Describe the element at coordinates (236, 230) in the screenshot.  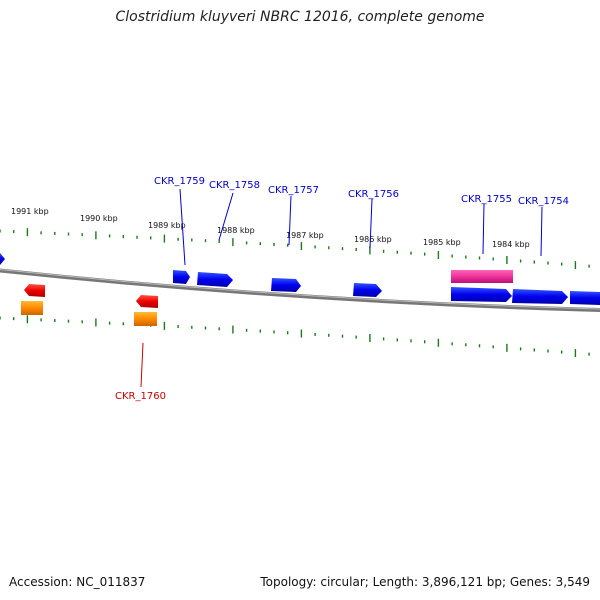
I see `kbp-label-1988: 1988 kbp` at that location.